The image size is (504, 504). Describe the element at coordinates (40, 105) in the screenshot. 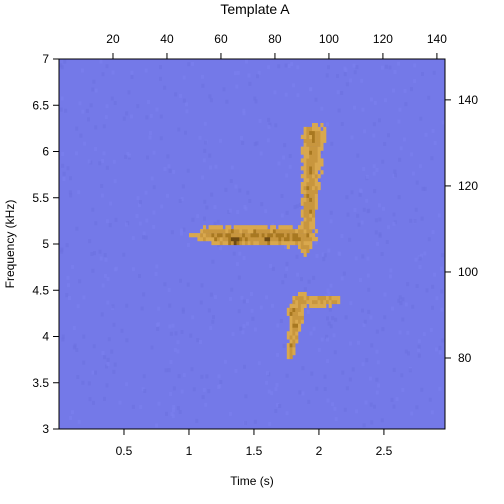

I see `y-tick-label: 6.5` at that location.